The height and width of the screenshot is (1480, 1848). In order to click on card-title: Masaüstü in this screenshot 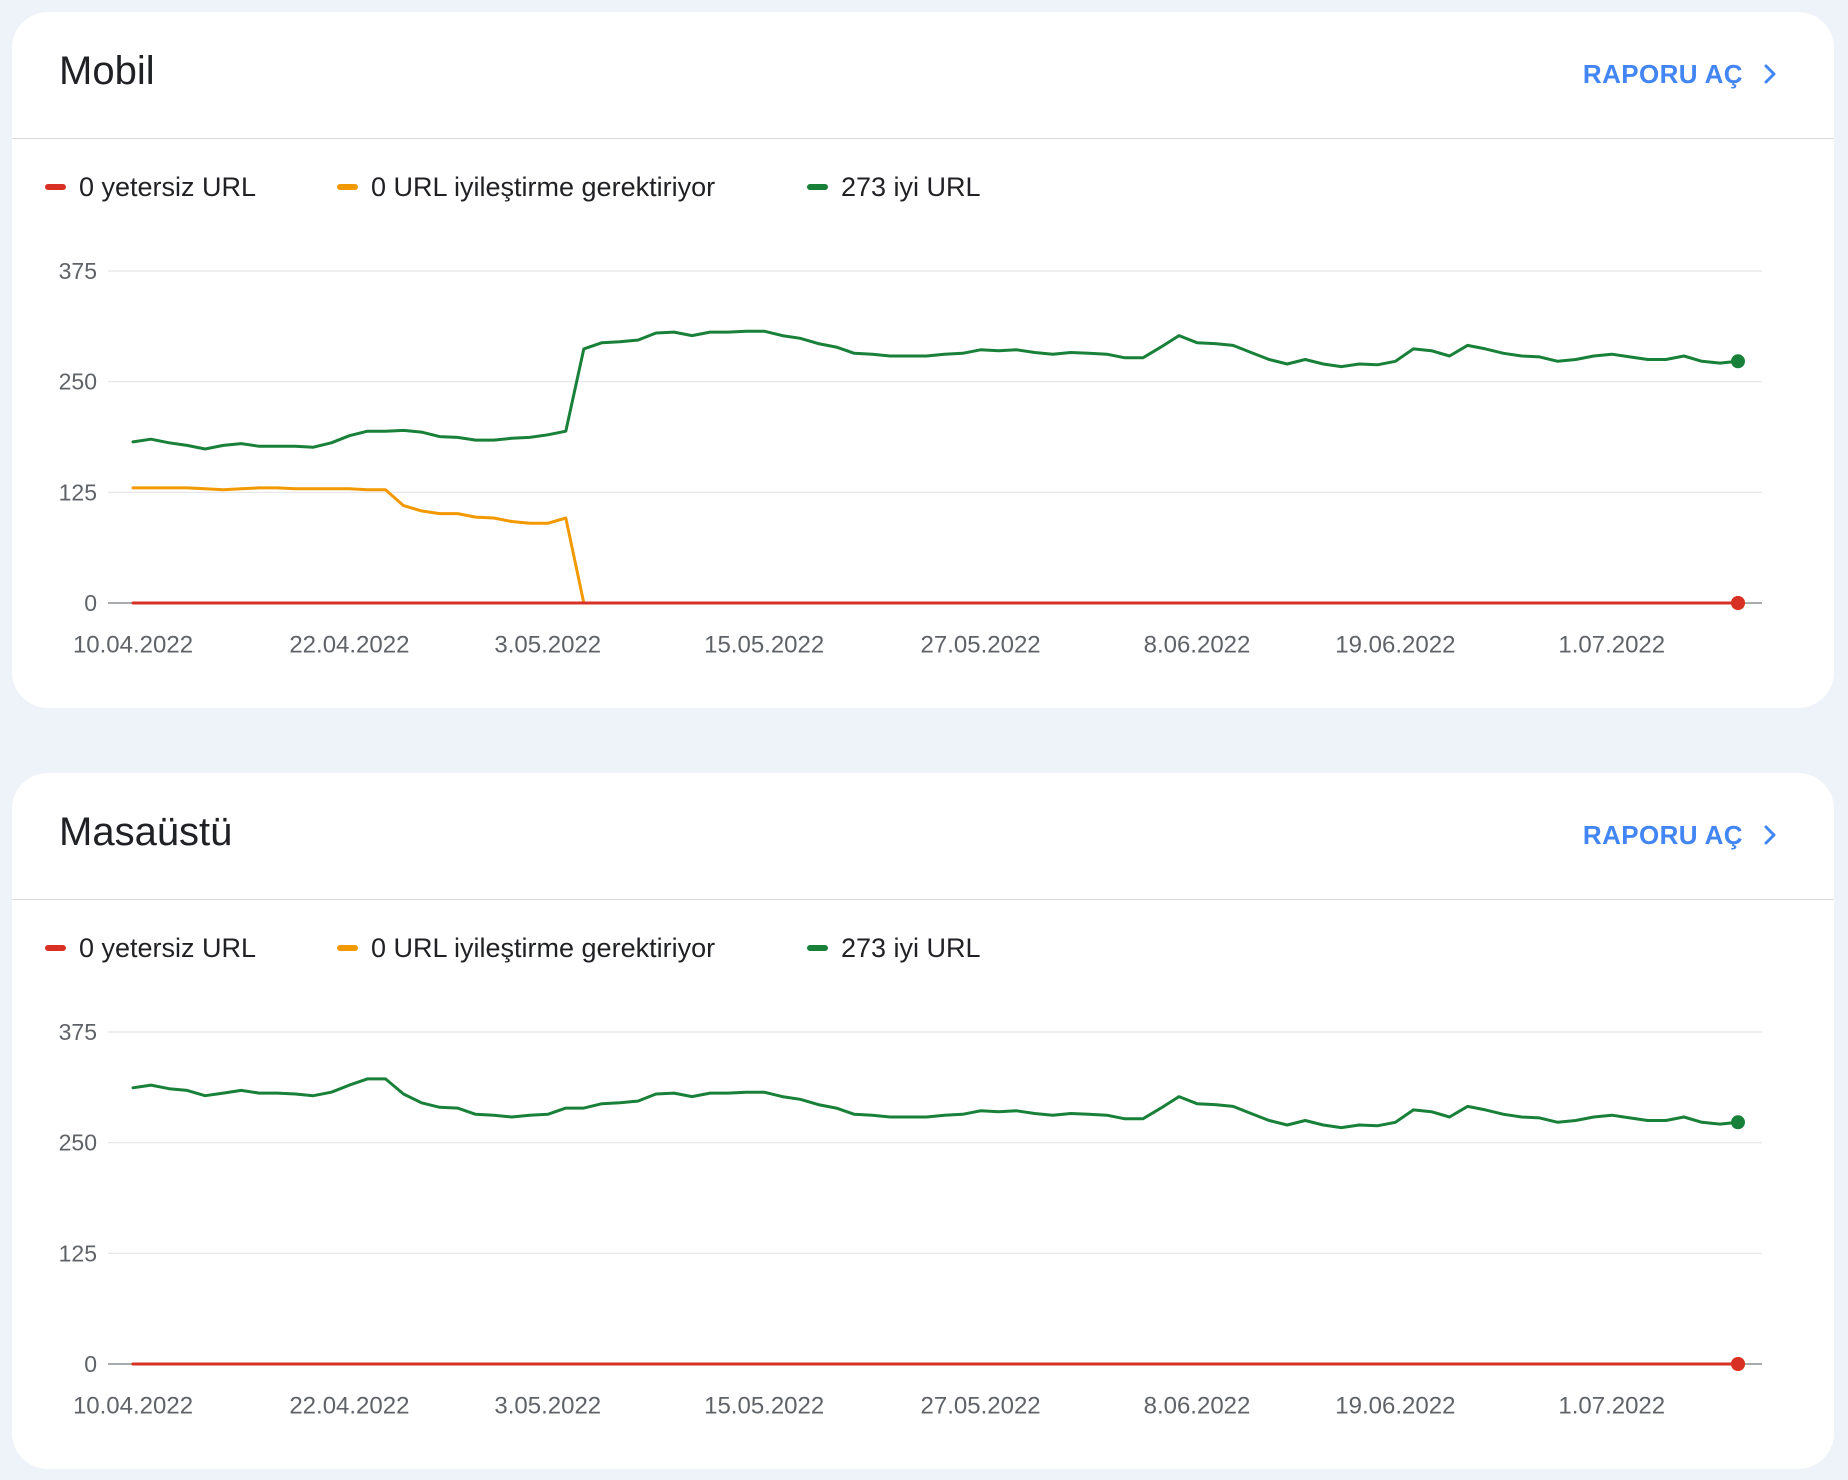, I will do `click(146, 832)`.